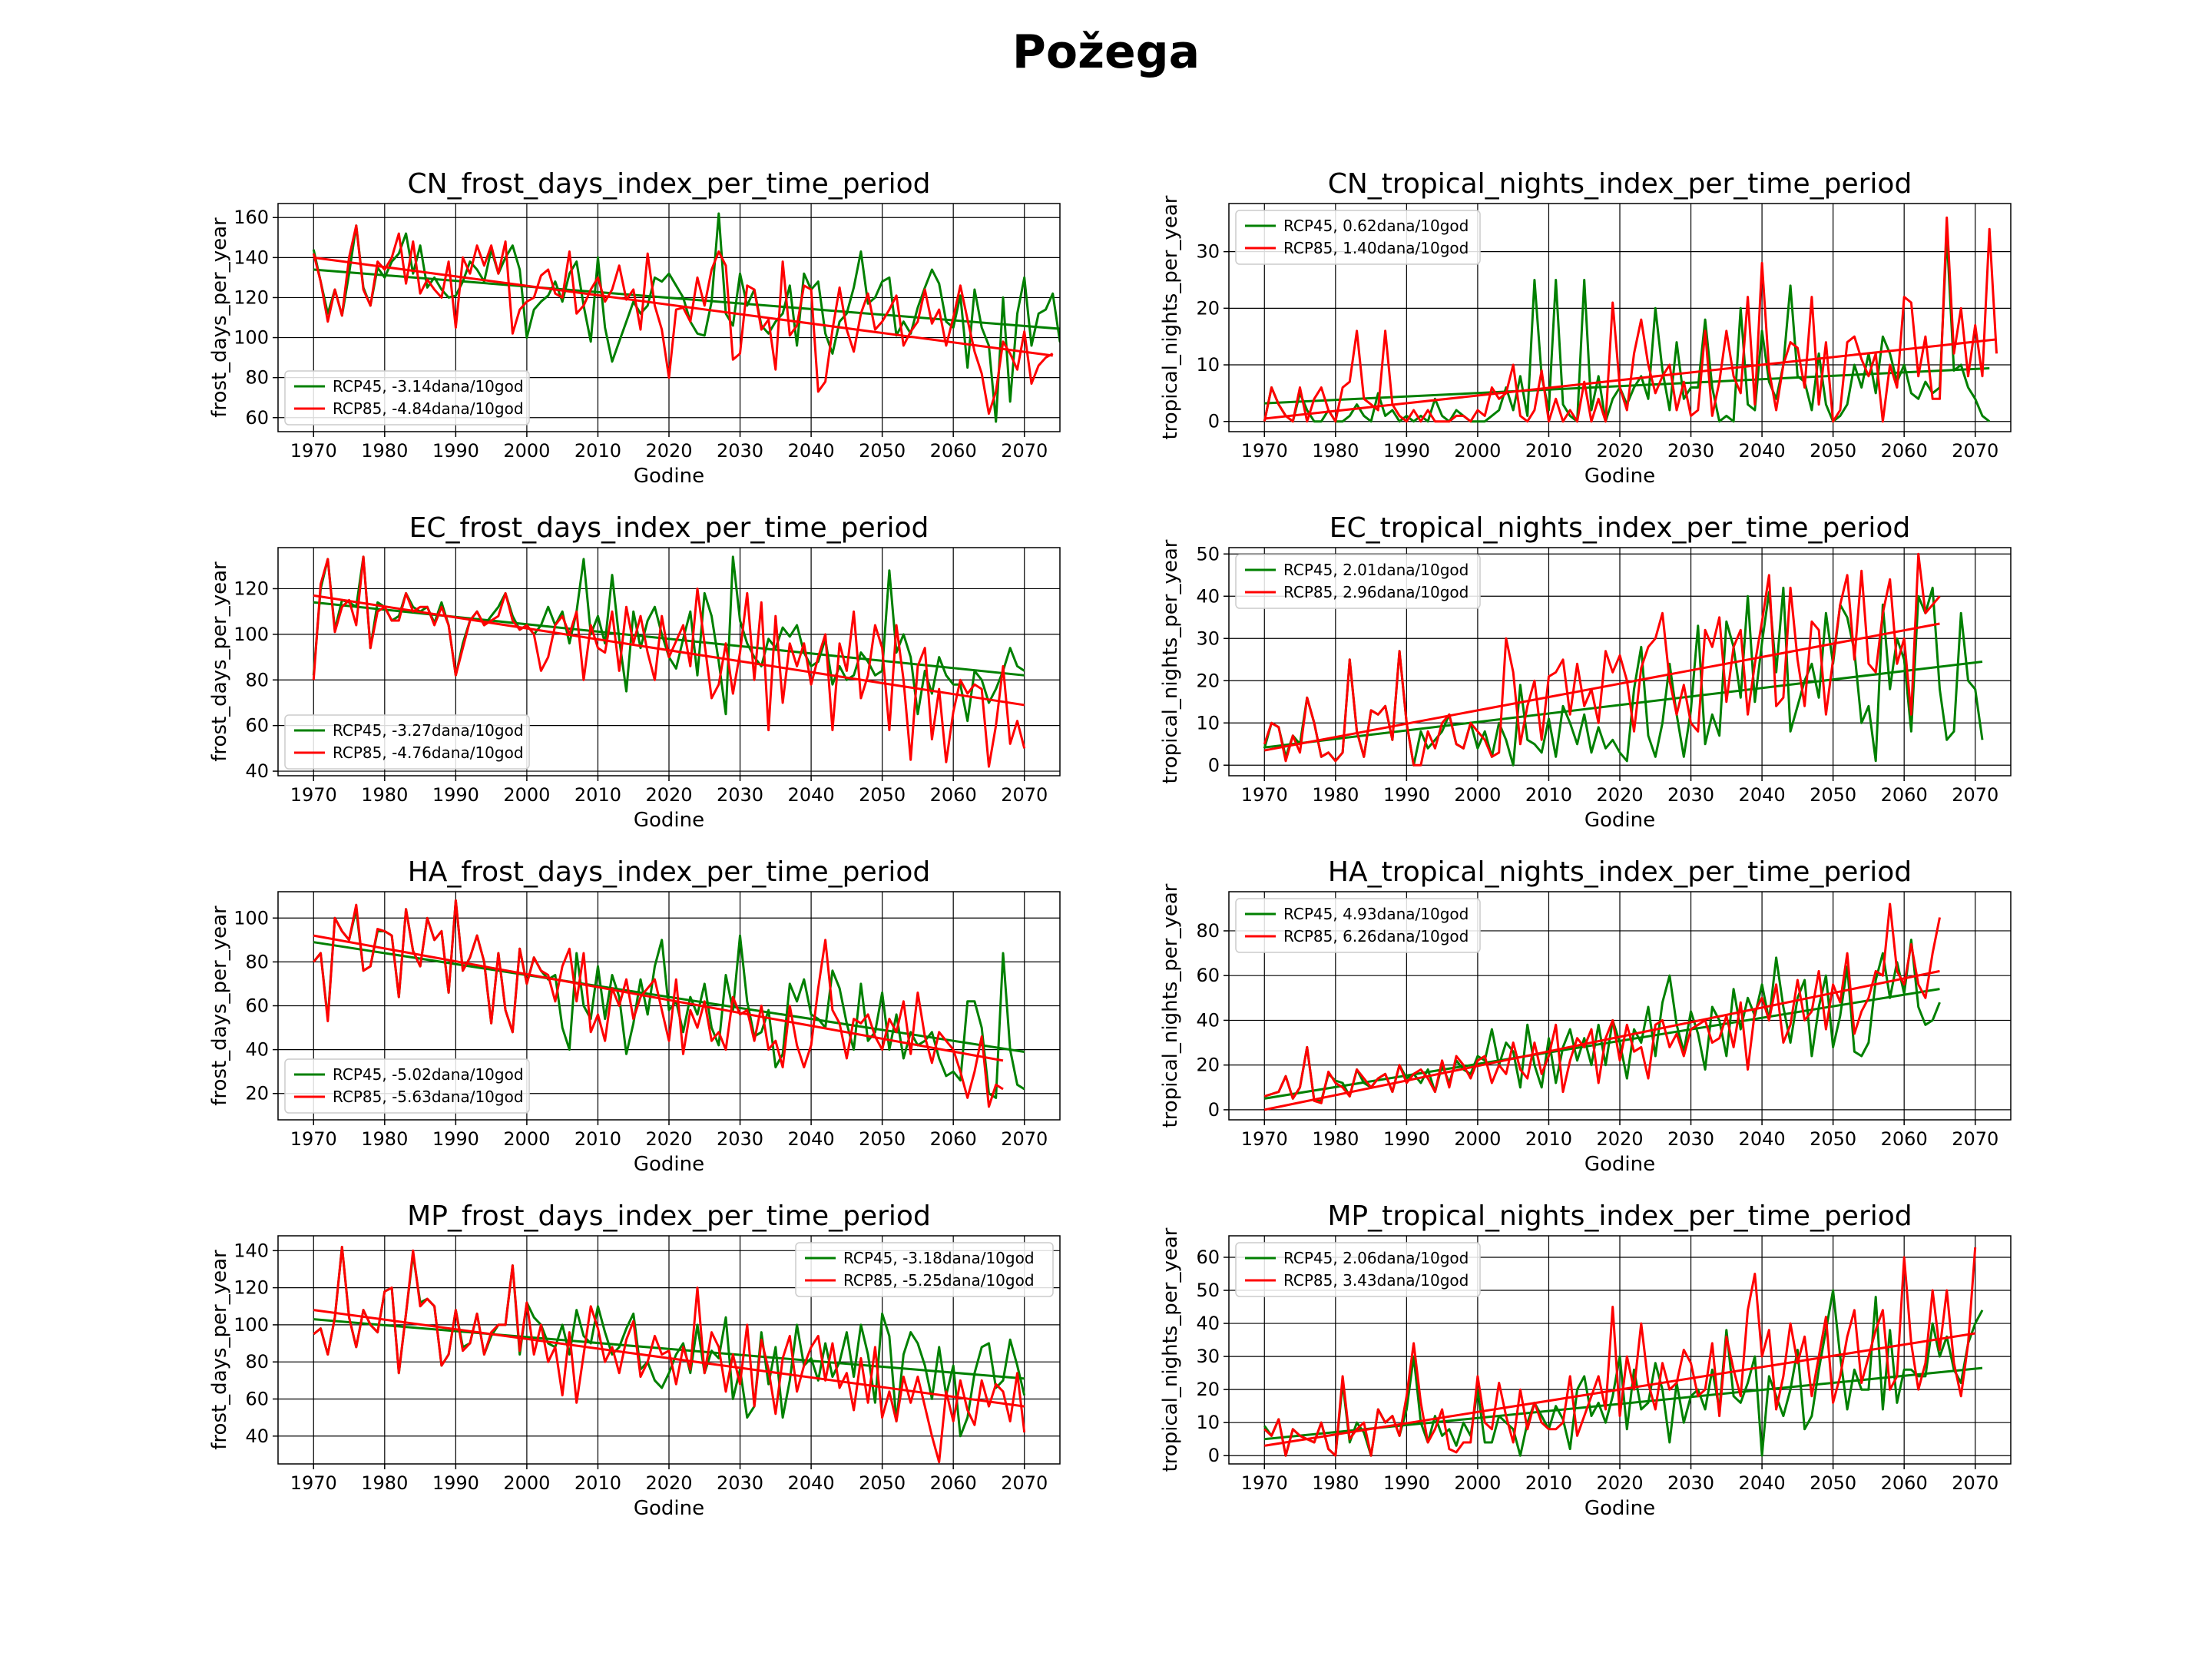 The width and height of the screenshot is (2212, 1659). What do you see at coordinates (251, 634) in the screenshot?
I see `y-tick-label: 100` at bounding box center [251, 634].